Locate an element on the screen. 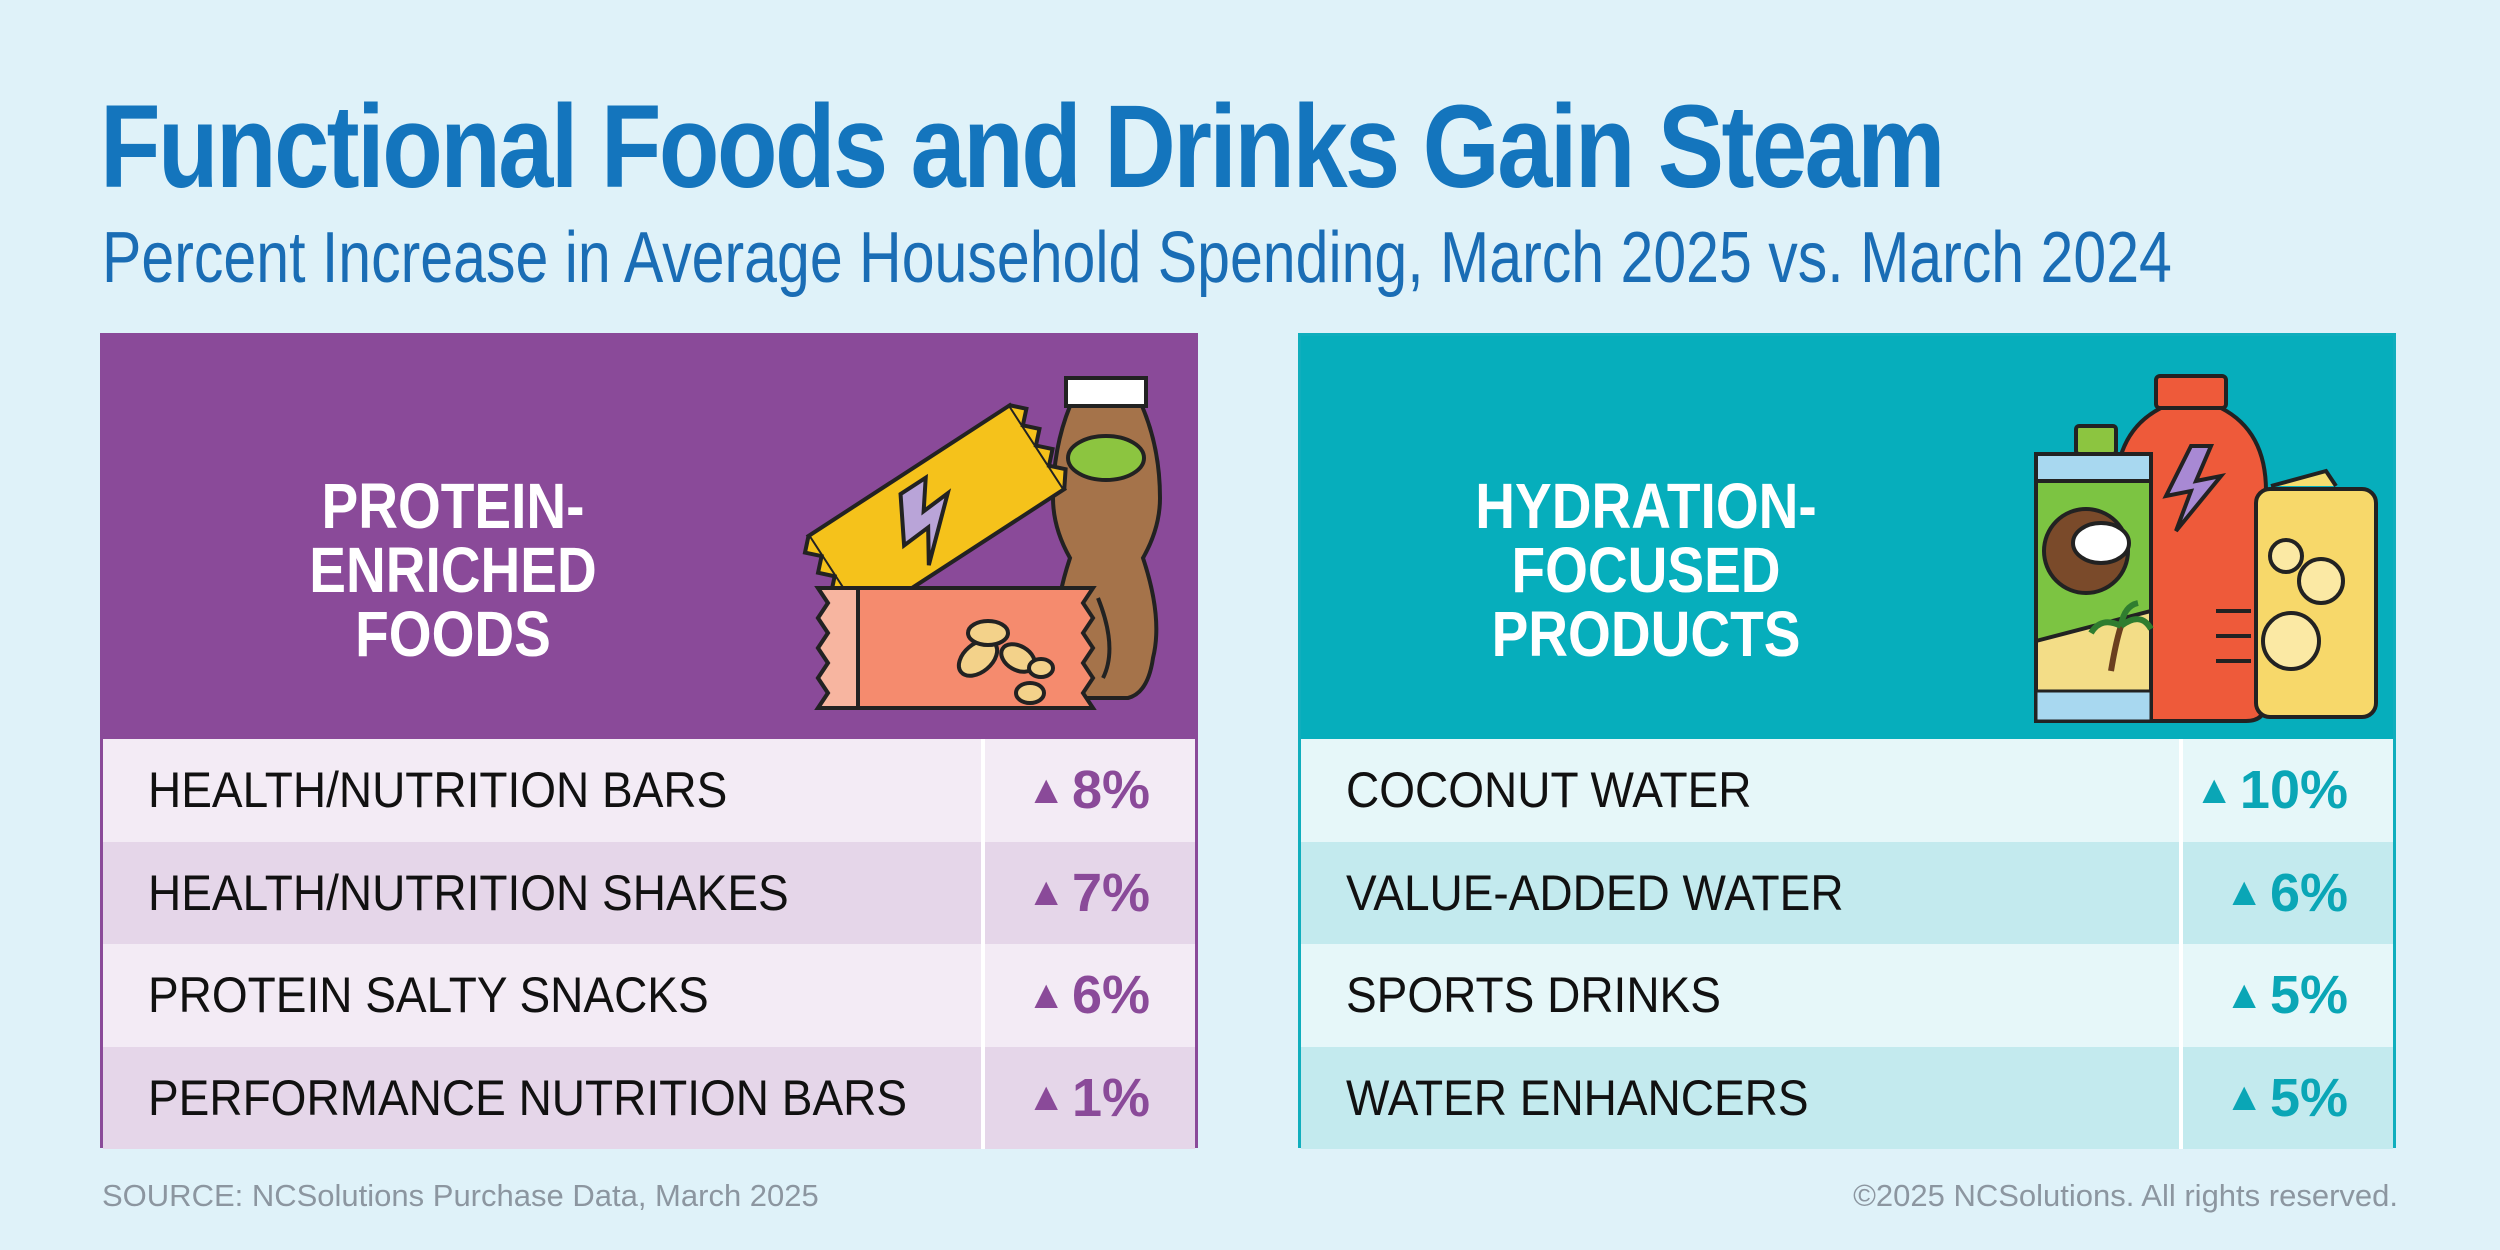  table-row: HEALTH/NUTRITION SHAKES ▲ 7% is located at coordinates (649, 893).